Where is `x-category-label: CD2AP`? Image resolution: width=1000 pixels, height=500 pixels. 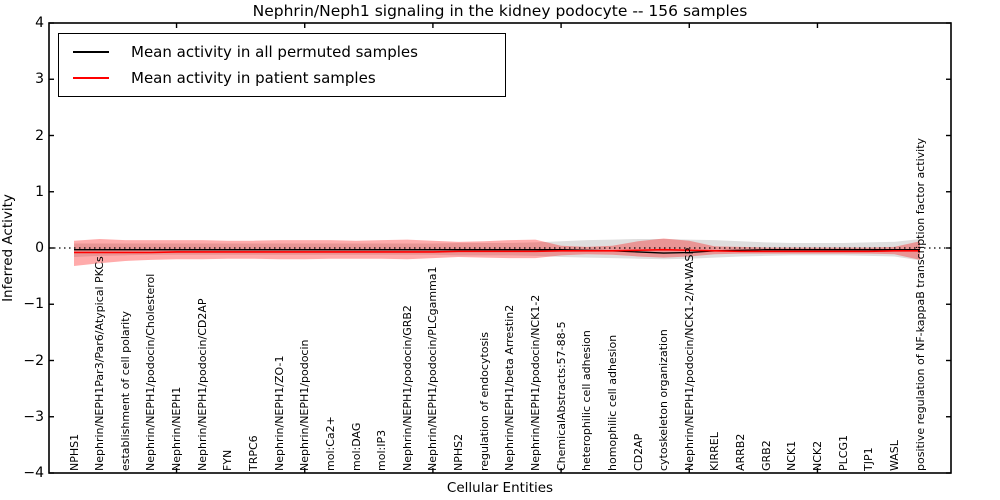
x-category-label: CD2AP is located at coordinates (638, 452).